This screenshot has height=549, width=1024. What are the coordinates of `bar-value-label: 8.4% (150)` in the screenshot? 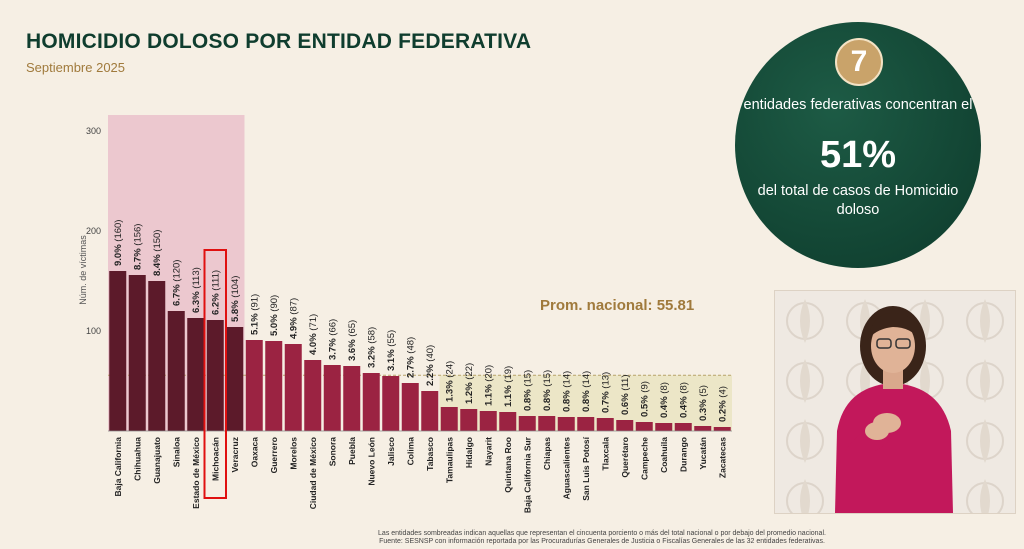 It's located at (157, 253).